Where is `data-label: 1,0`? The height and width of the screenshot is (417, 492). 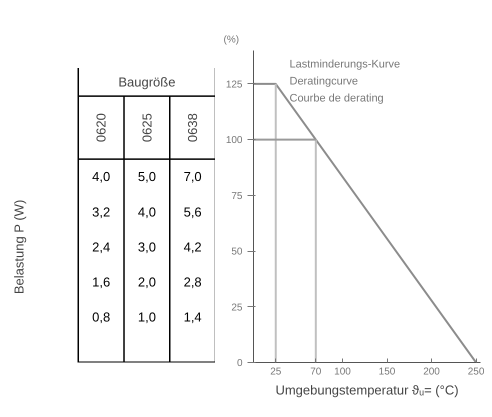
data-label: 1,0 is located at coordinates (147, 316).